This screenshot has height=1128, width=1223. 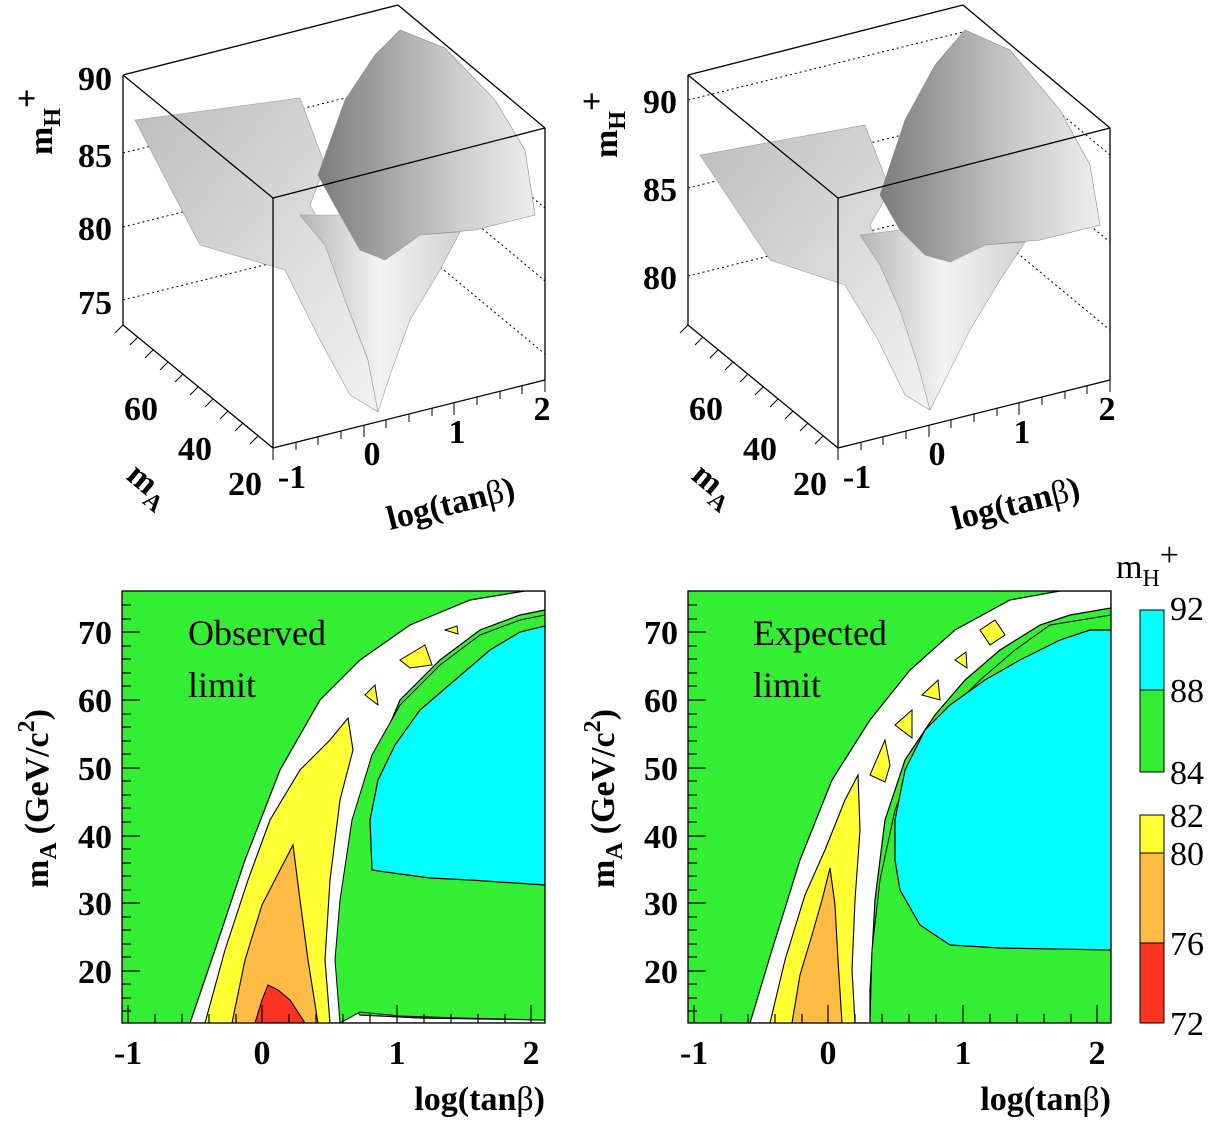 I want to click on color-bar-label: 88, so click(x=1187, y=691).